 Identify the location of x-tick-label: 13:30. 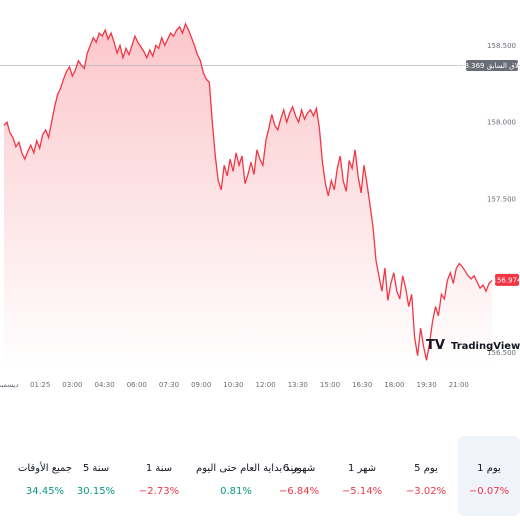
(298, 385).